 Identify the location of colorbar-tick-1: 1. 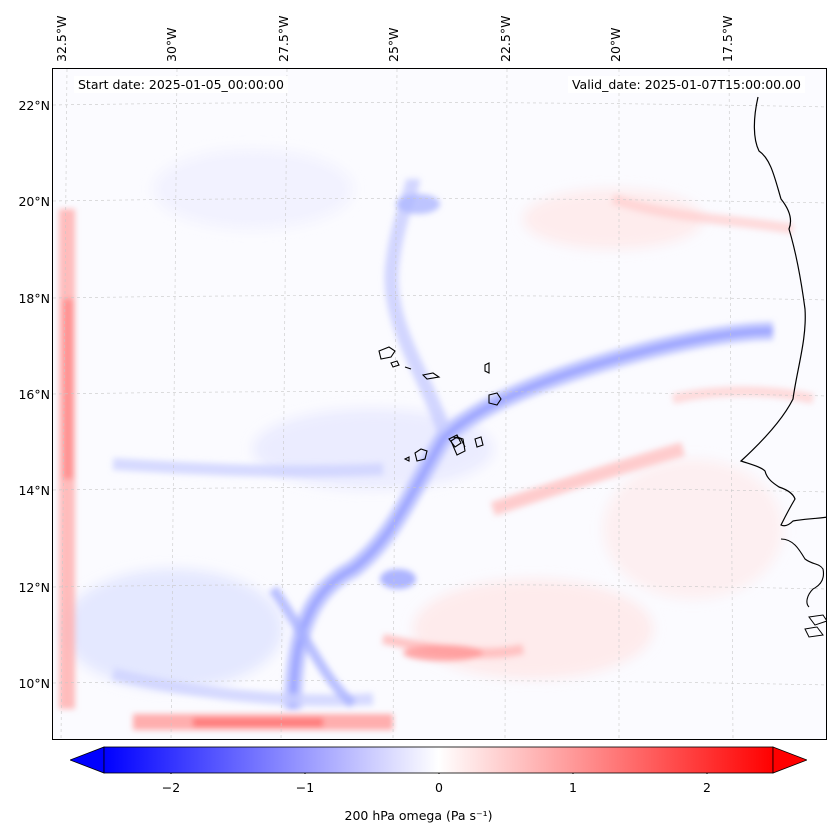
(573, 787).